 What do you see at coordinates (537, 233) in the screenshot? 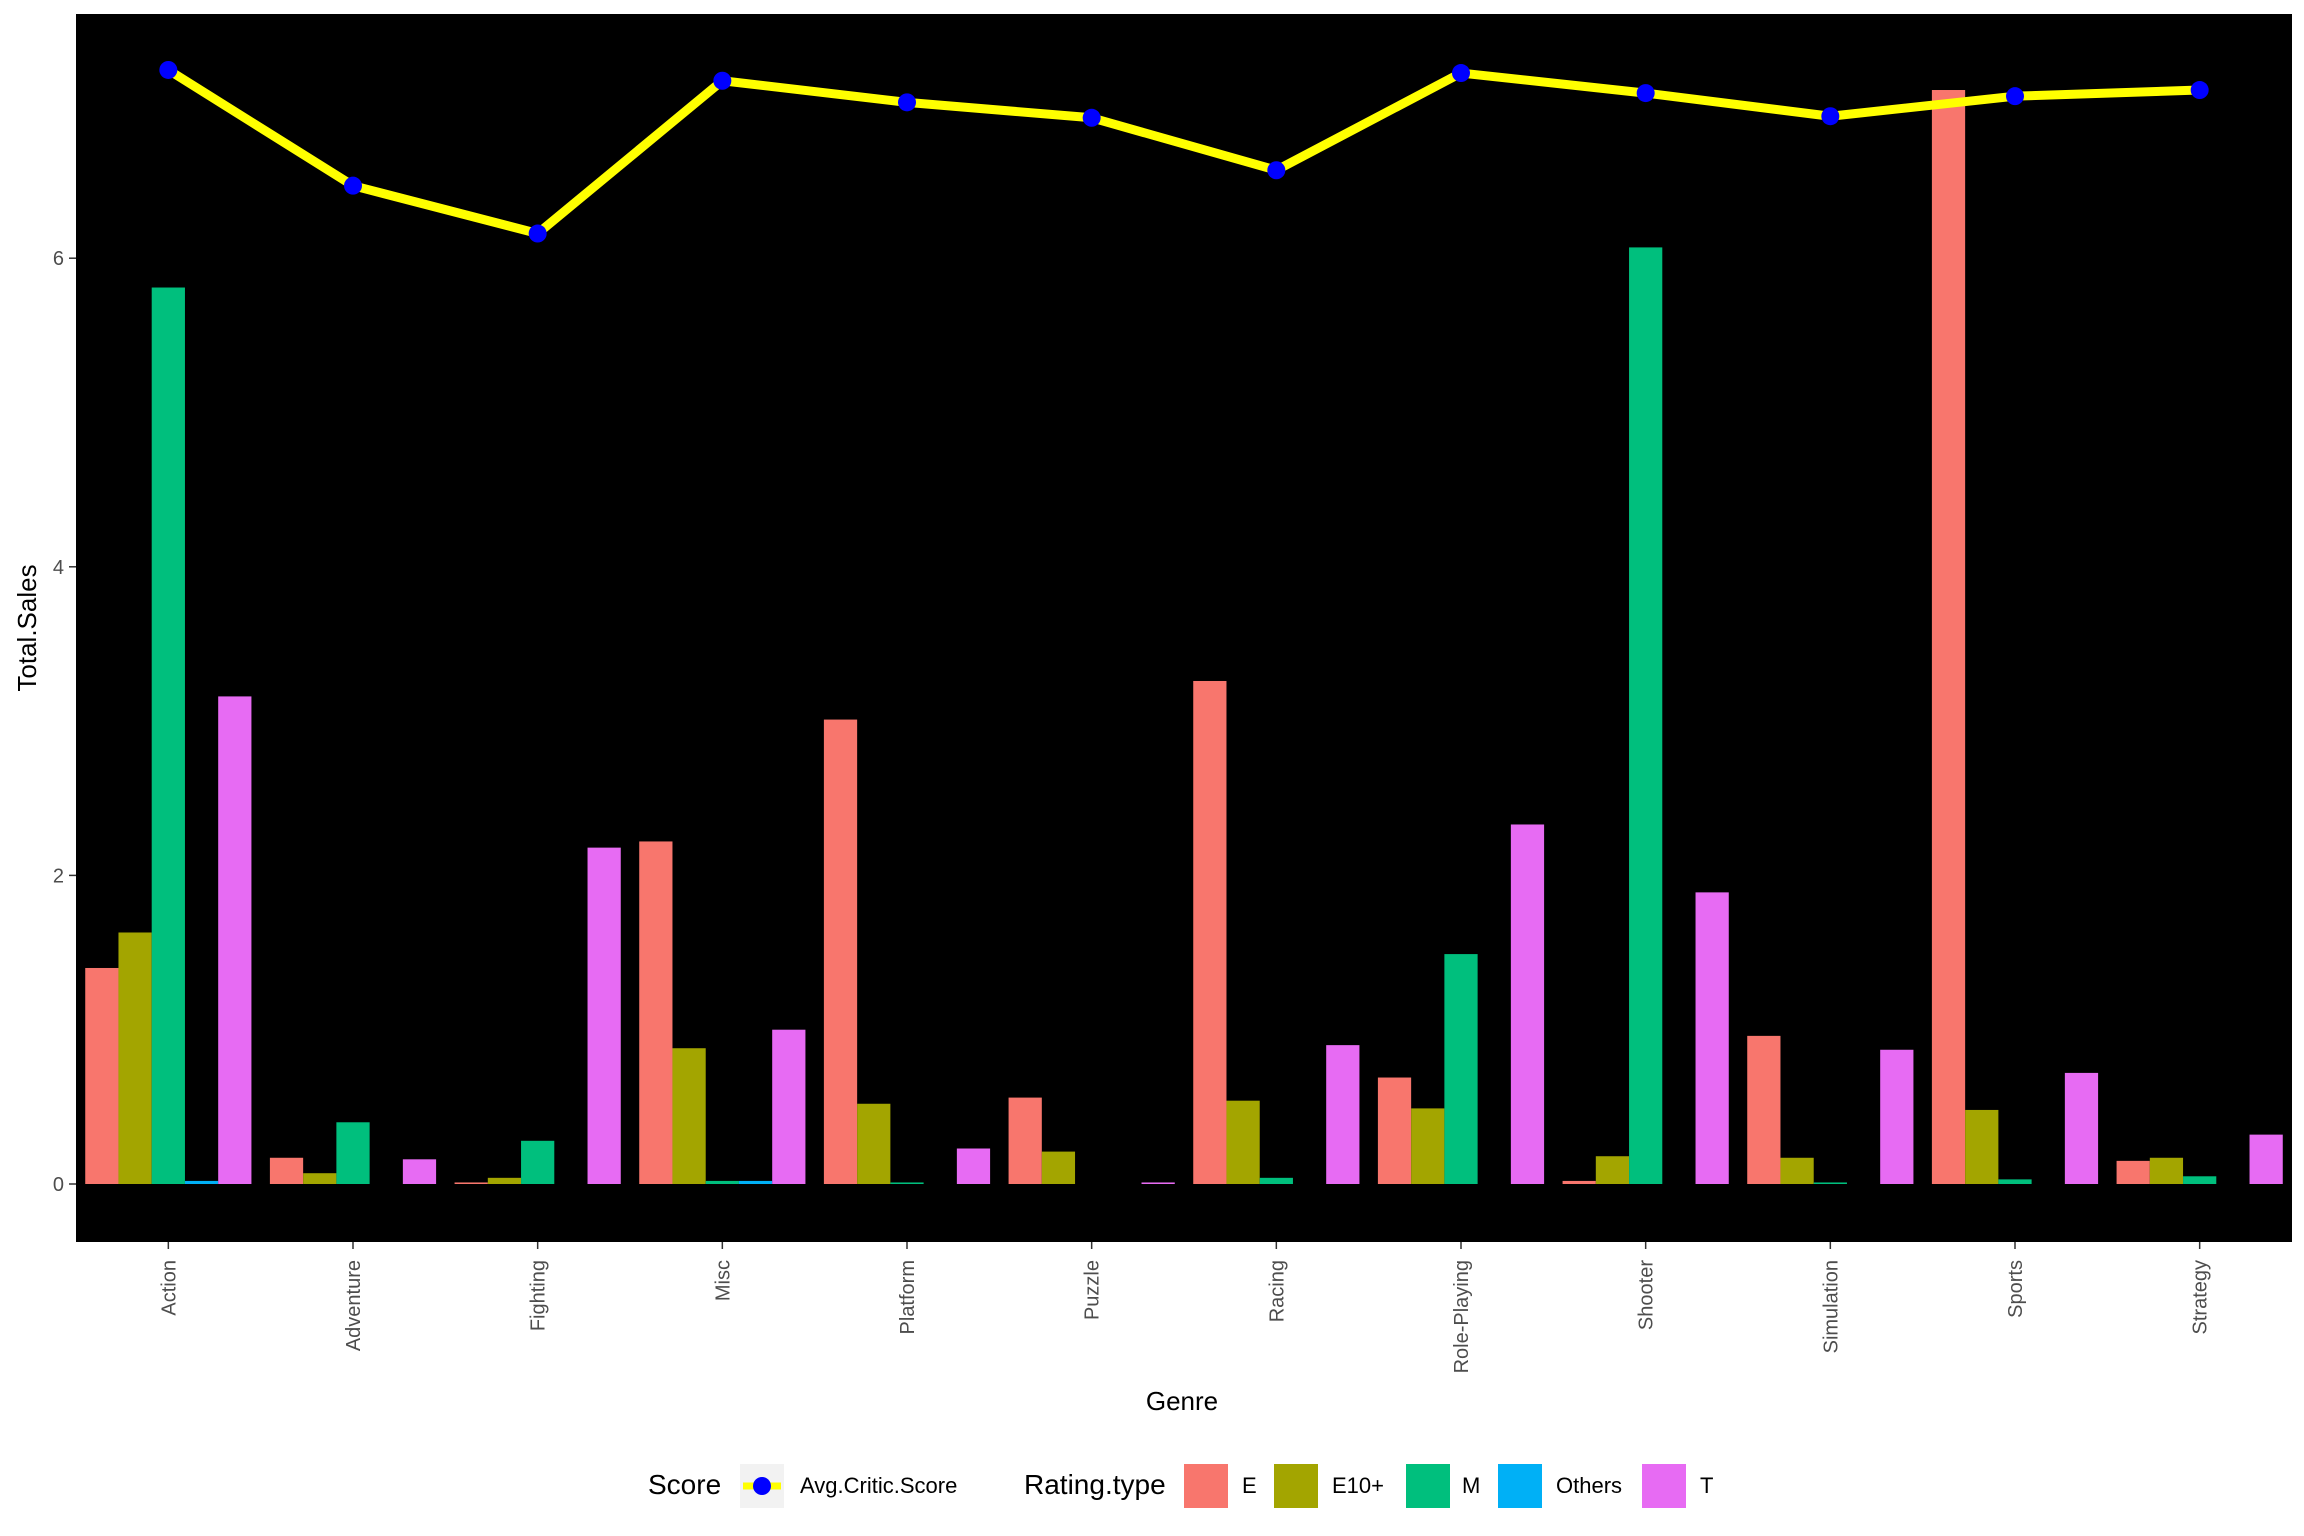
I see `score-point-fighting` at bounding box center [537, 233].